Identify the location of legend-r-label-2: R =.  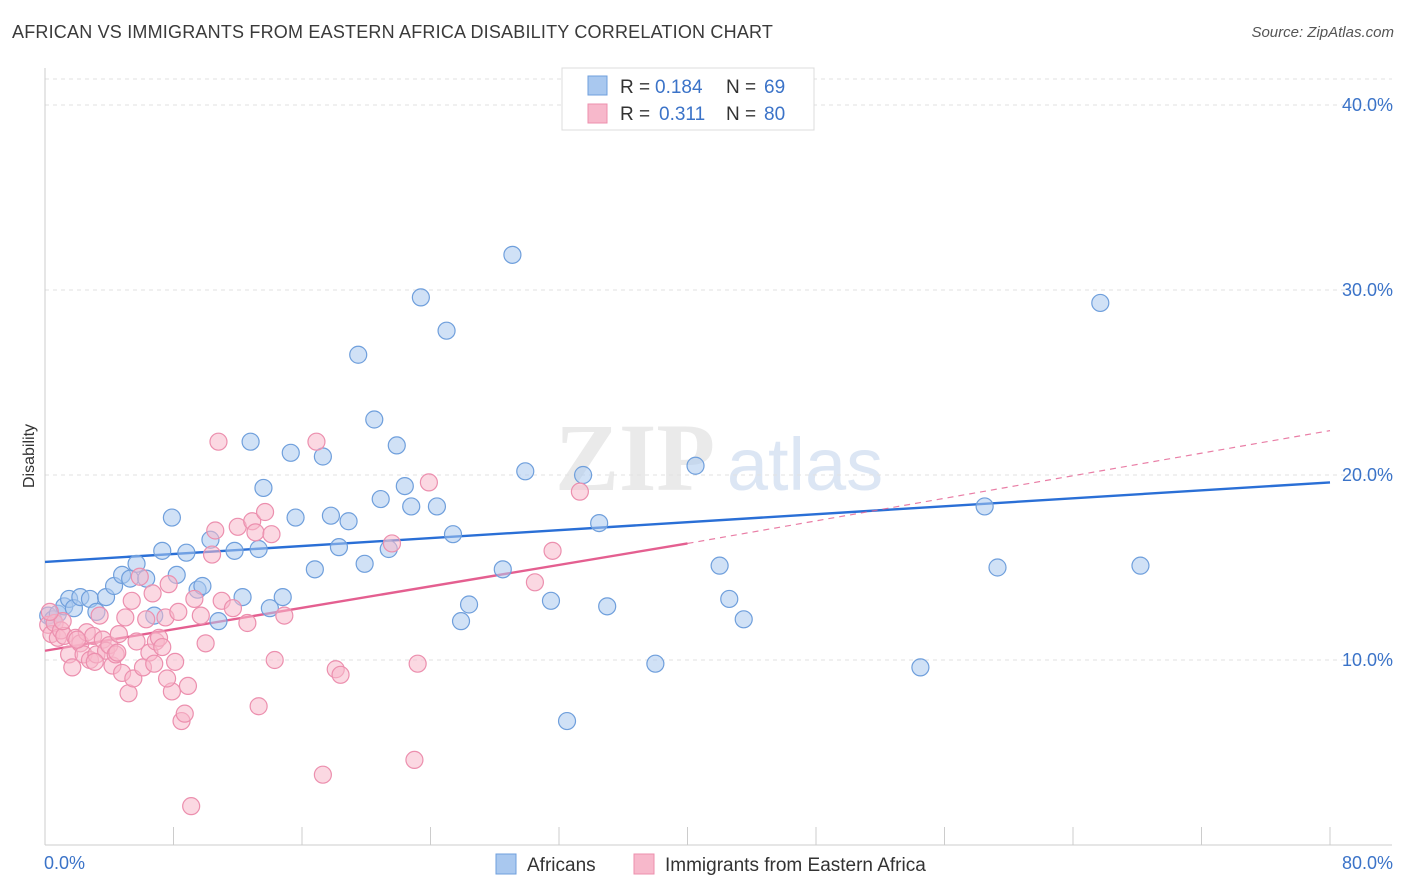
(635, 114).